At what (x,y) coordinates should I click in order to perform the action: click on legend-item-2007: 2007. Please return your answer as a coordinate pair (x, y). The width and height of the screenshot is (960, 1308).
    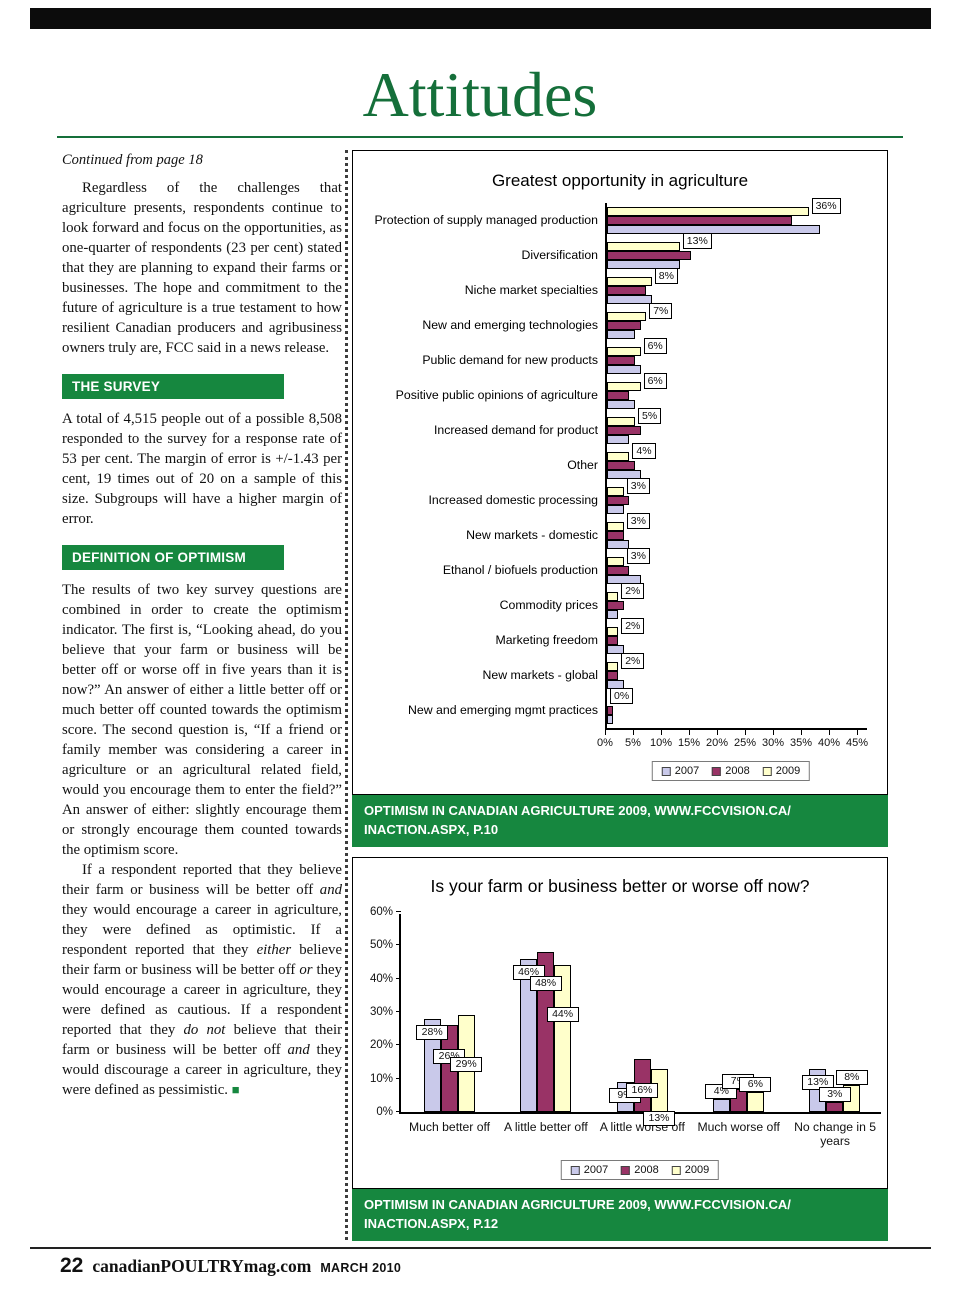
    Looking at the image, I should click on (589, 1170).